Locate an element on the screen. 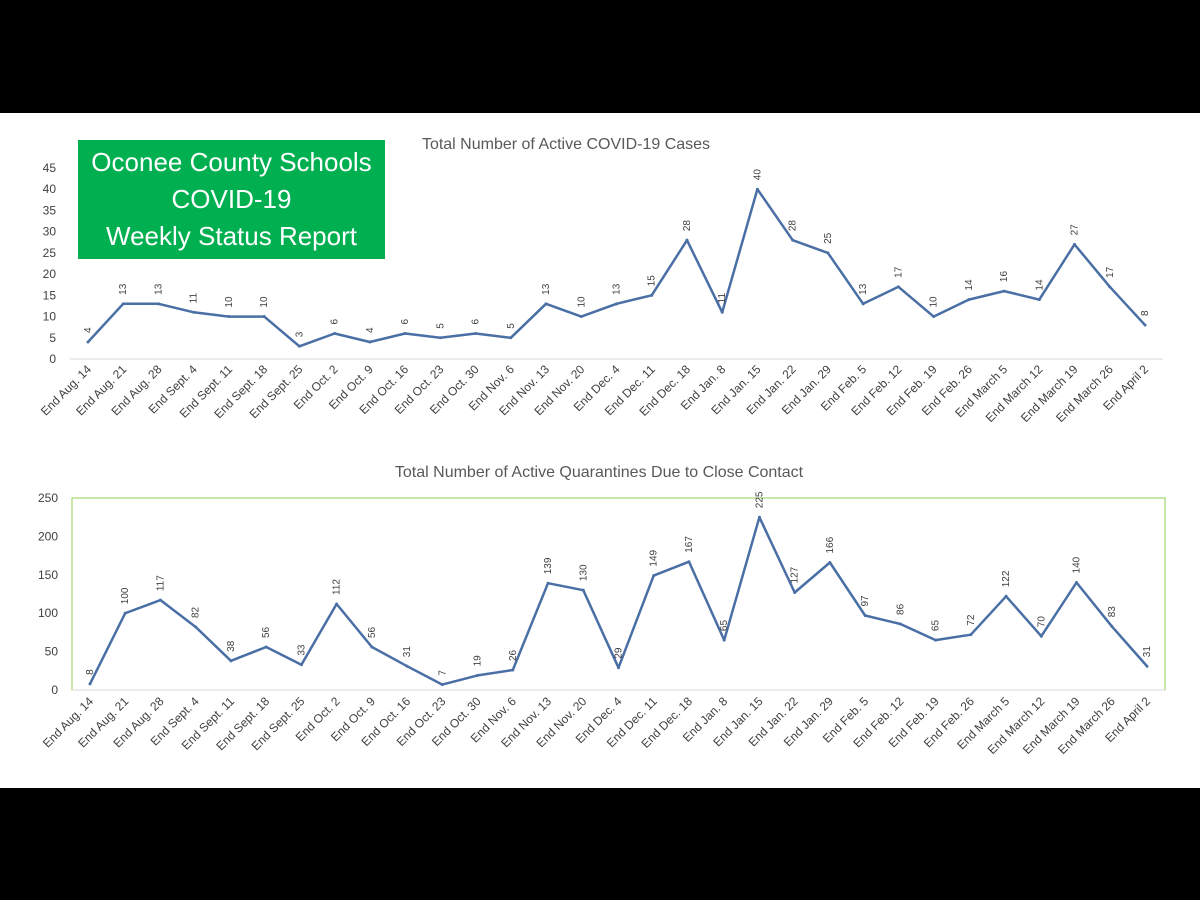  quarantines-data-label: 86 is located at coordinates (900, 609).